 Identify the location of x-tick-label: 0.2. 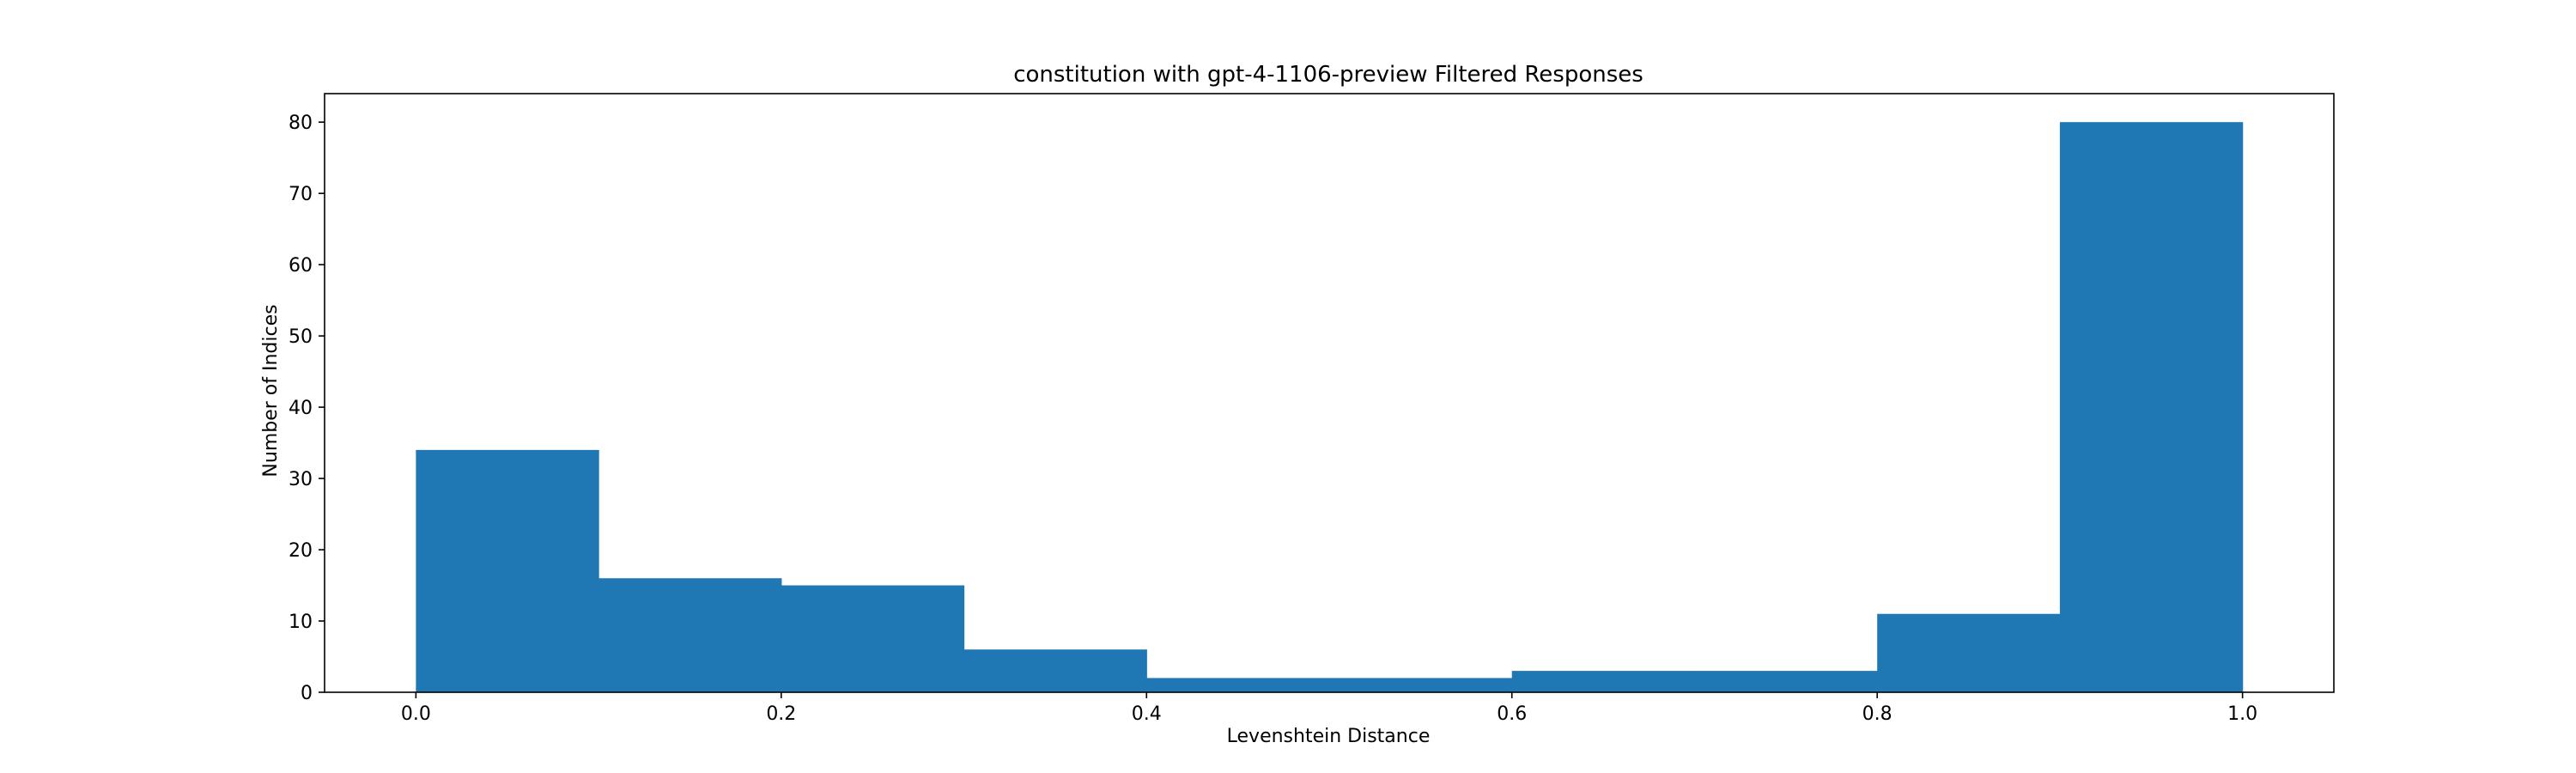
(781, 714).